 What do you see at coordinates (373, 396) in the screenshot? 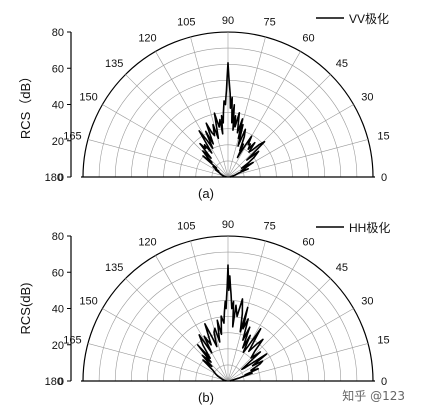
I see `watermark-text: 知乎 @123` at bounding box center [373, 396].